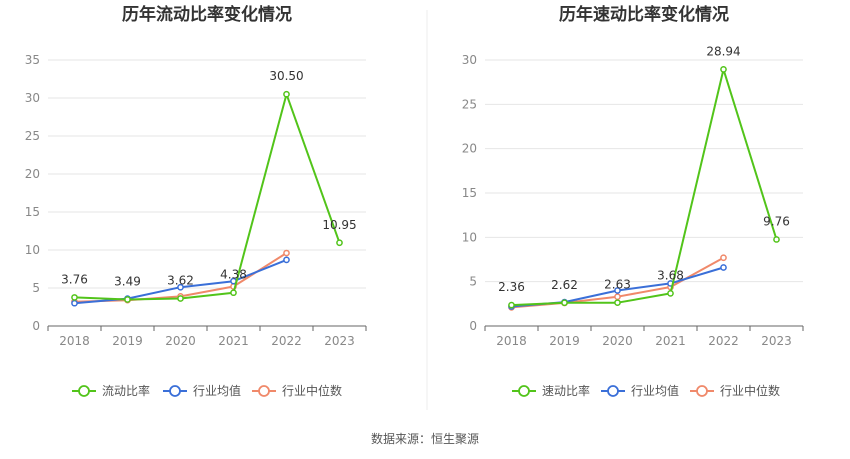 This screenshot has height=459, width=850. I want to click on data-label: 3.76, so click(74, 279).